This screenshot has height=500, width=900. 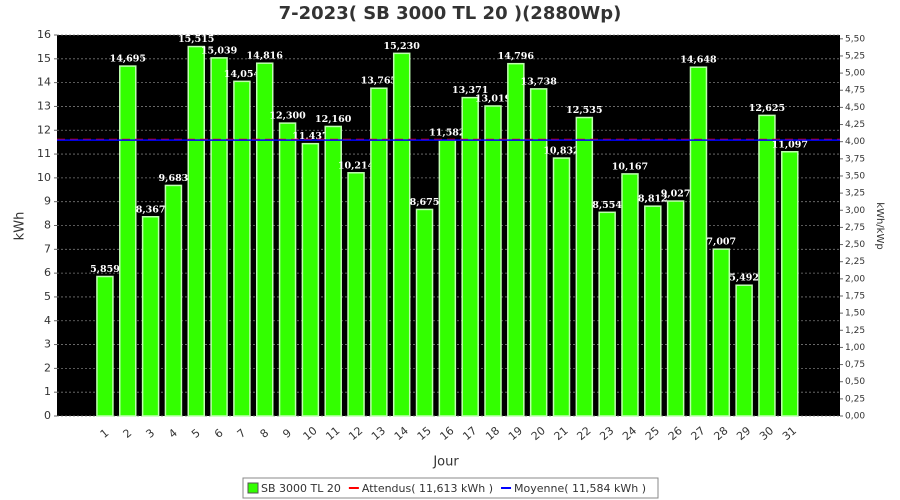 What do you see at coordinates (855, 245) in the screenshot?
I see `y2-tick-label: 2,50` at bounding box center [855, 245].